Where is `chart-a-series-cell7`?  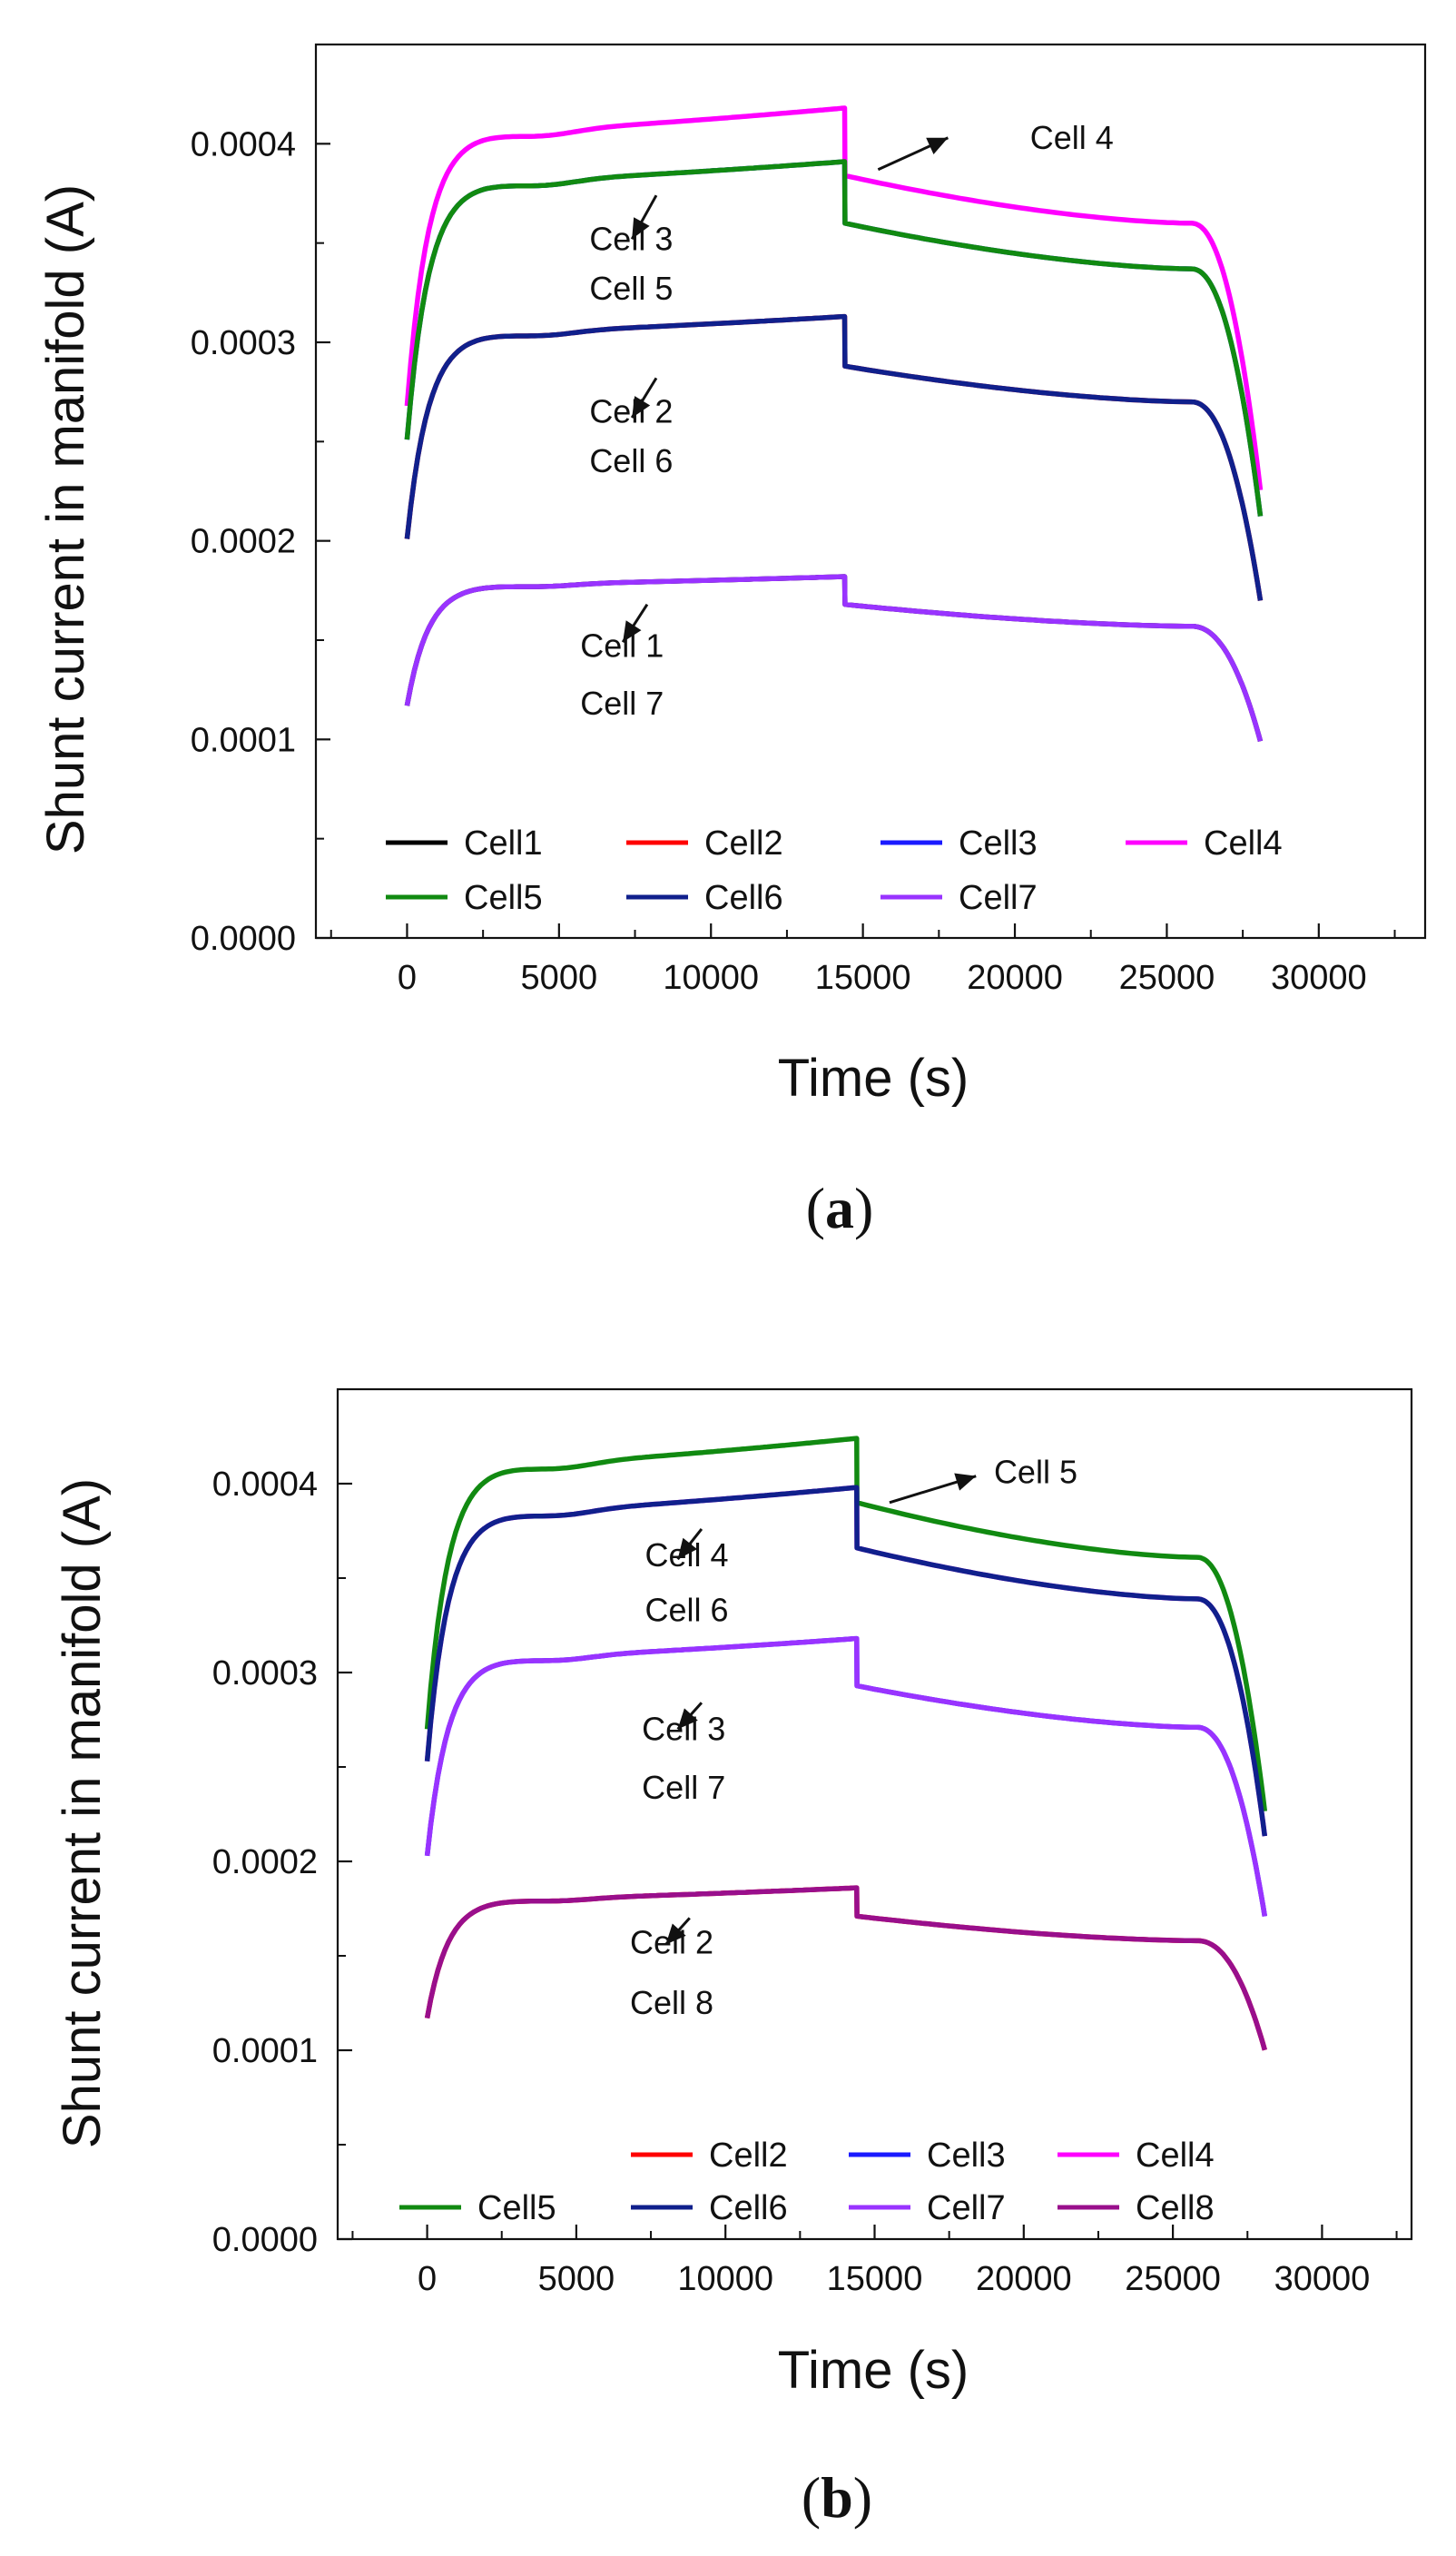 chart-a-series-cell7 is located at coordinates (834, 659).